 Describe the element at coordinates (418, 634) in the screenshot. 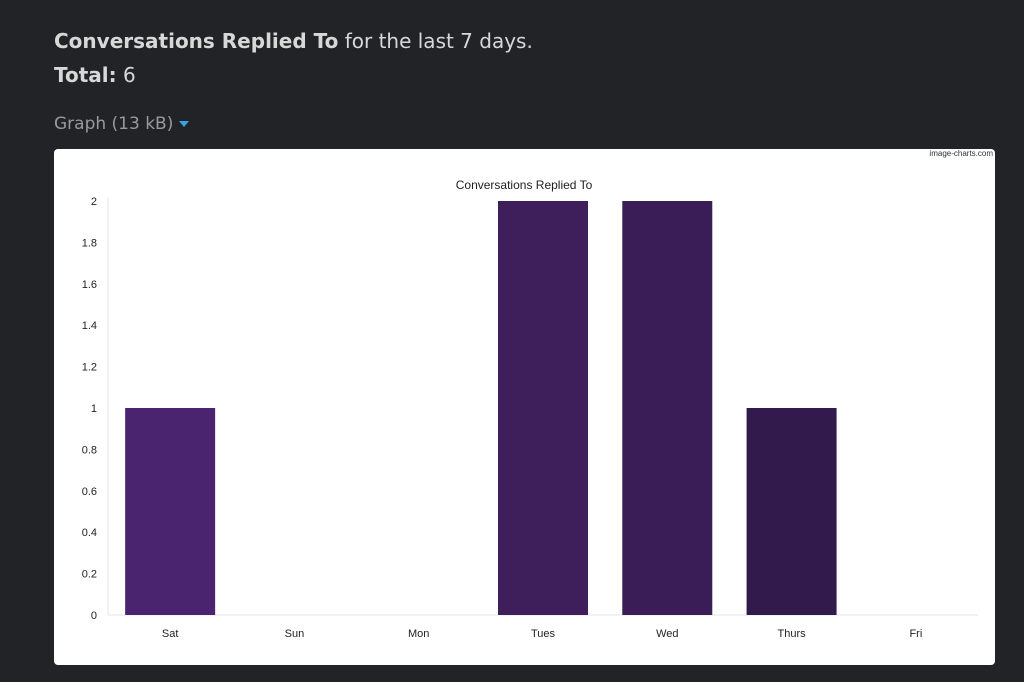

I see `x-tick-label: Mon` at that location.